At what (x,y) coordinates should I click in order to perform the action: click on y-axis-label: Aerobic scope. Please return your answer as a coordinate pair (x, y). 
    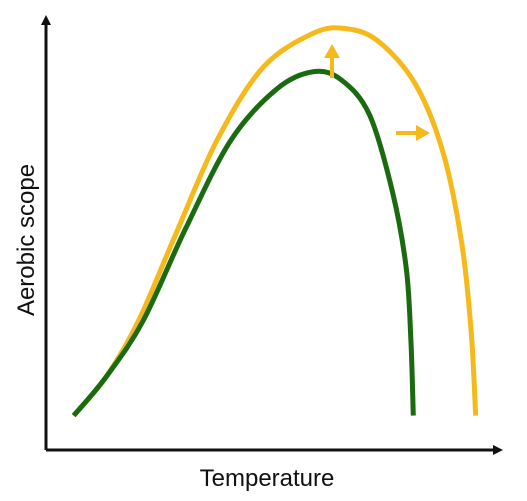
    Looking at the image, I should click on (26, 240).